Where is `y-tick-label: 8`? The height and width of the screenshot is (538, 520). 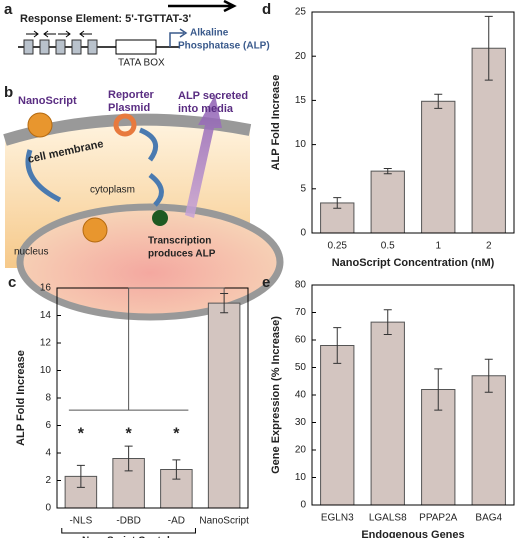 y-tick-label: 8 is located at coordinates (48, 398).